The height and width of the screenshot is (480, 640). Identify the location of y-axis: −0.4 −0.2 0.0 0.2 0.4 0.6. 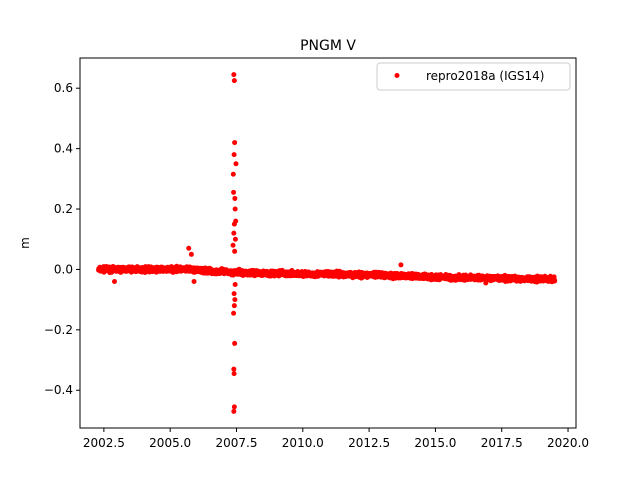
(62, 239).